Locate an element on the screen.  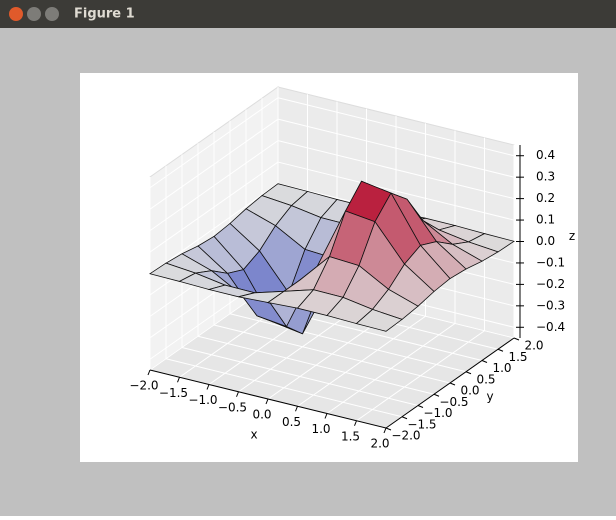
minimize-button is located at coordinates (34, 14).